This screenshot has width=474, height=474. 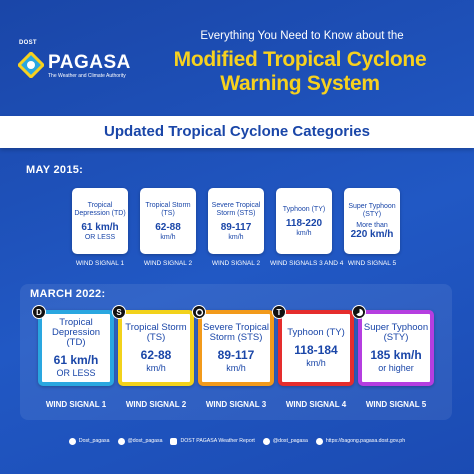 I want to click on page-title: Modified Tropical Cyclone Warning System, so click(x=300, y=72).